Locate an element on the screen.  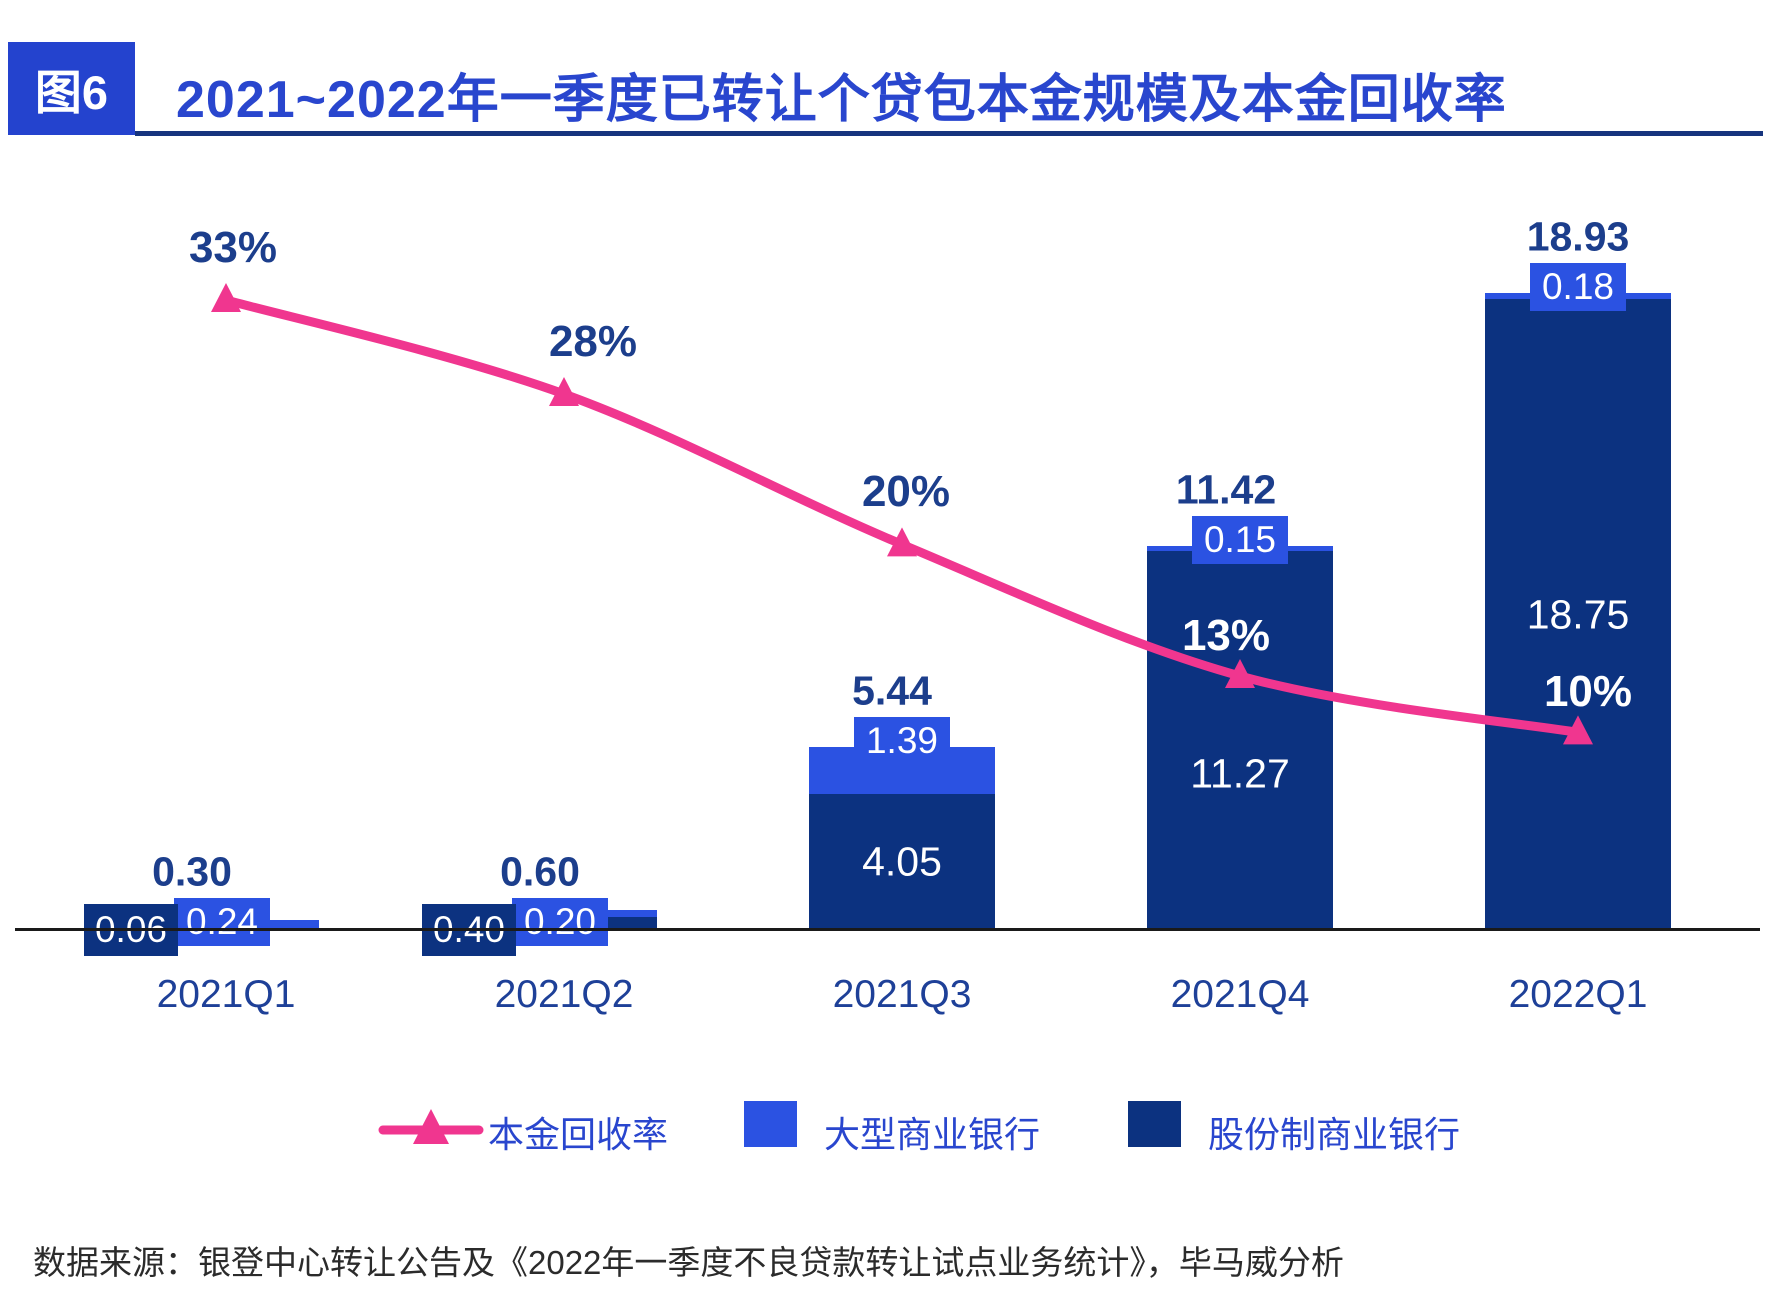
data-label-recovery-rate: 13% is located at coordinates (1226, 635).